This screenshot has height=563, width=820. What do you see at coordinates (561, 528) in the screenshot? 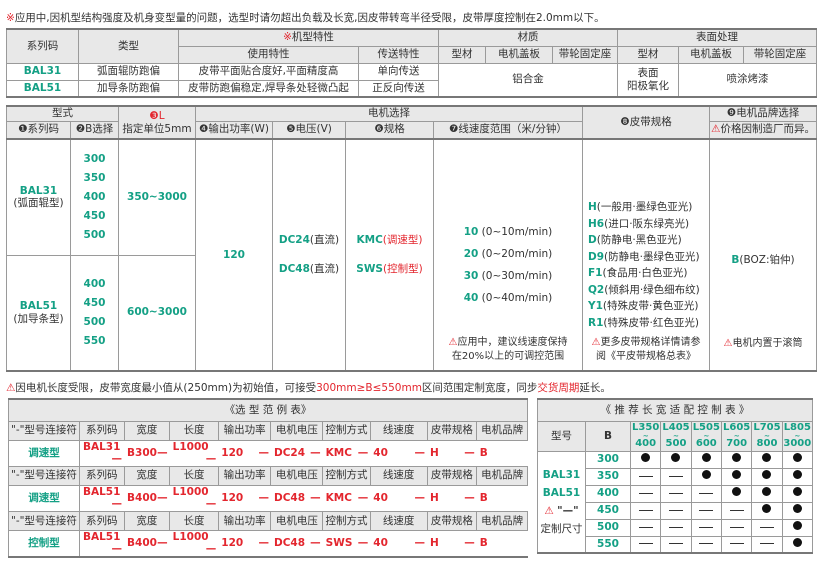
I see `custom-label: 定制尺寸` at bounding box center [561, 528].